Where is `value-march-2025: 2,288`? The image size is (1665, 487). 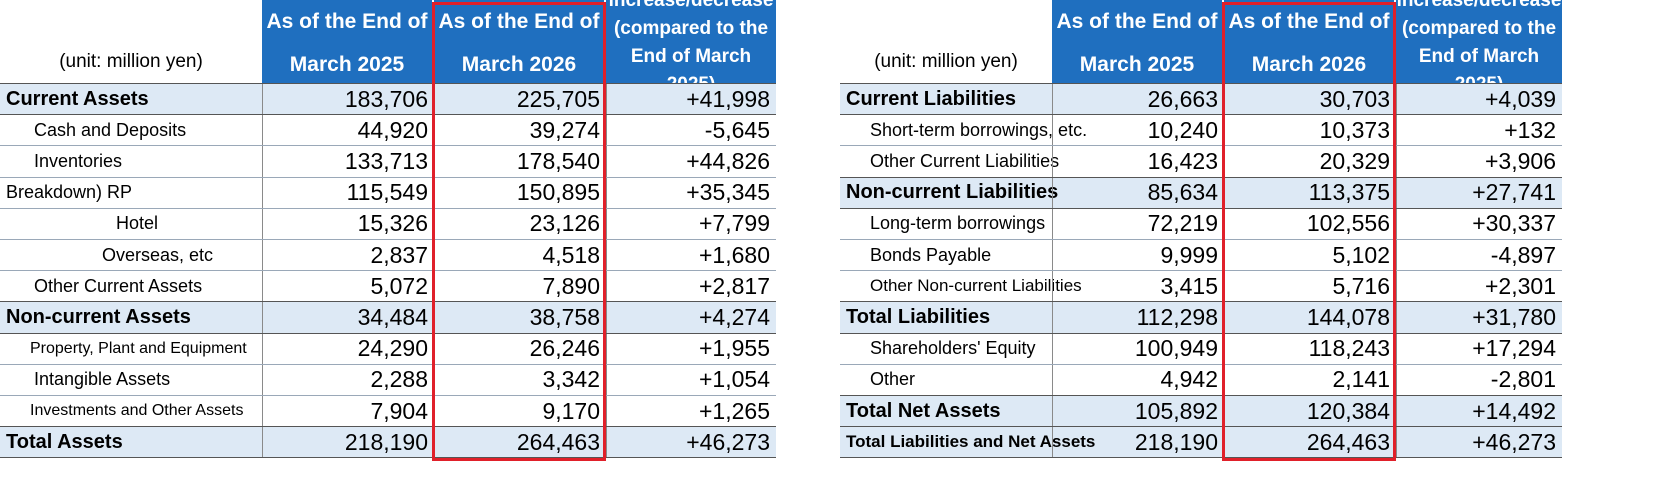
value-march-2025: 2,288 is located at coordinates (348, 379).